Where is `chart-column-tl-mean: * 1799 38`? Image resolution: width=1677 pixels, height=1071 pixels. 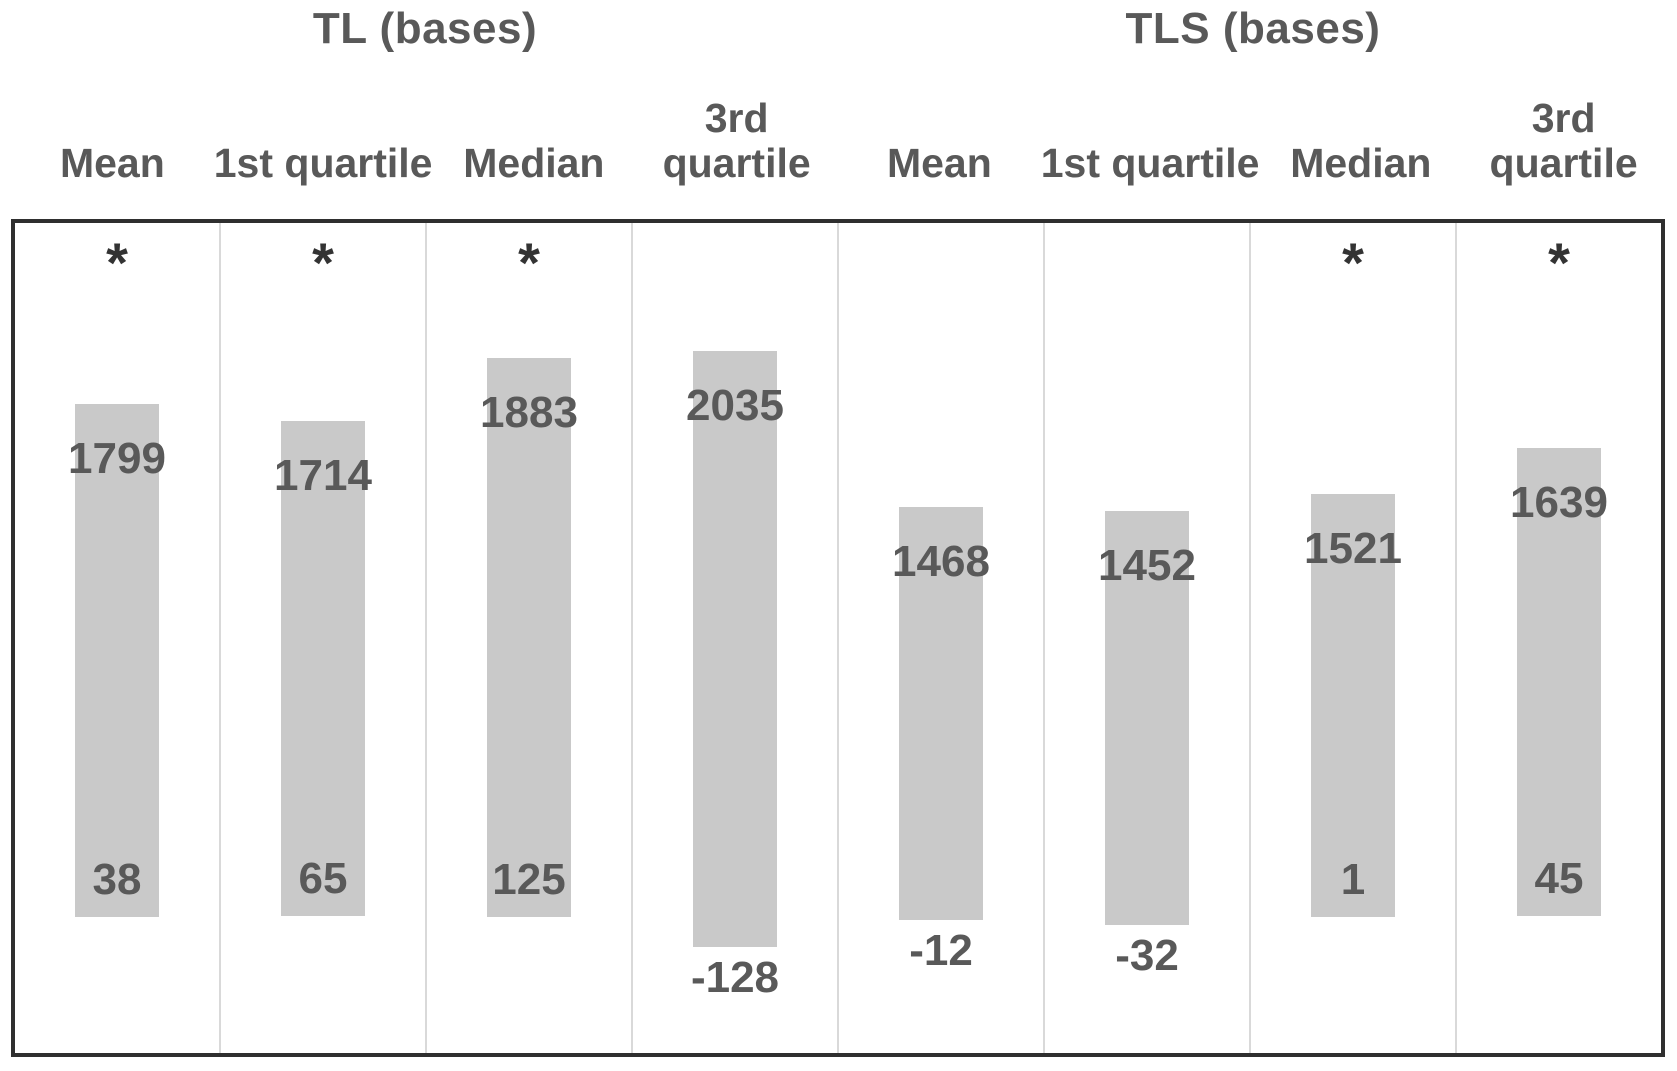 chart-column-tl-mean: * 1799 38 is located at coordinates (118, 638).